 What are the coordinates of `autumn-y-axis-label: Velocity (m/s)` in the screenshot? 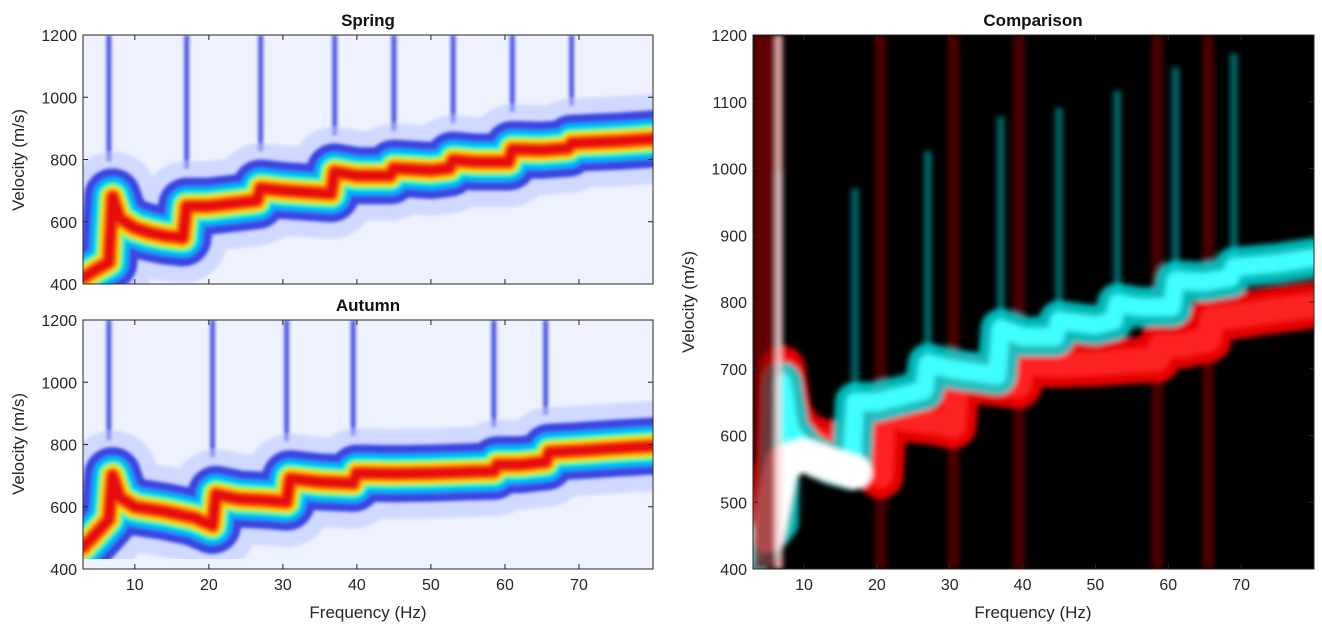 It's located at (18, 444).